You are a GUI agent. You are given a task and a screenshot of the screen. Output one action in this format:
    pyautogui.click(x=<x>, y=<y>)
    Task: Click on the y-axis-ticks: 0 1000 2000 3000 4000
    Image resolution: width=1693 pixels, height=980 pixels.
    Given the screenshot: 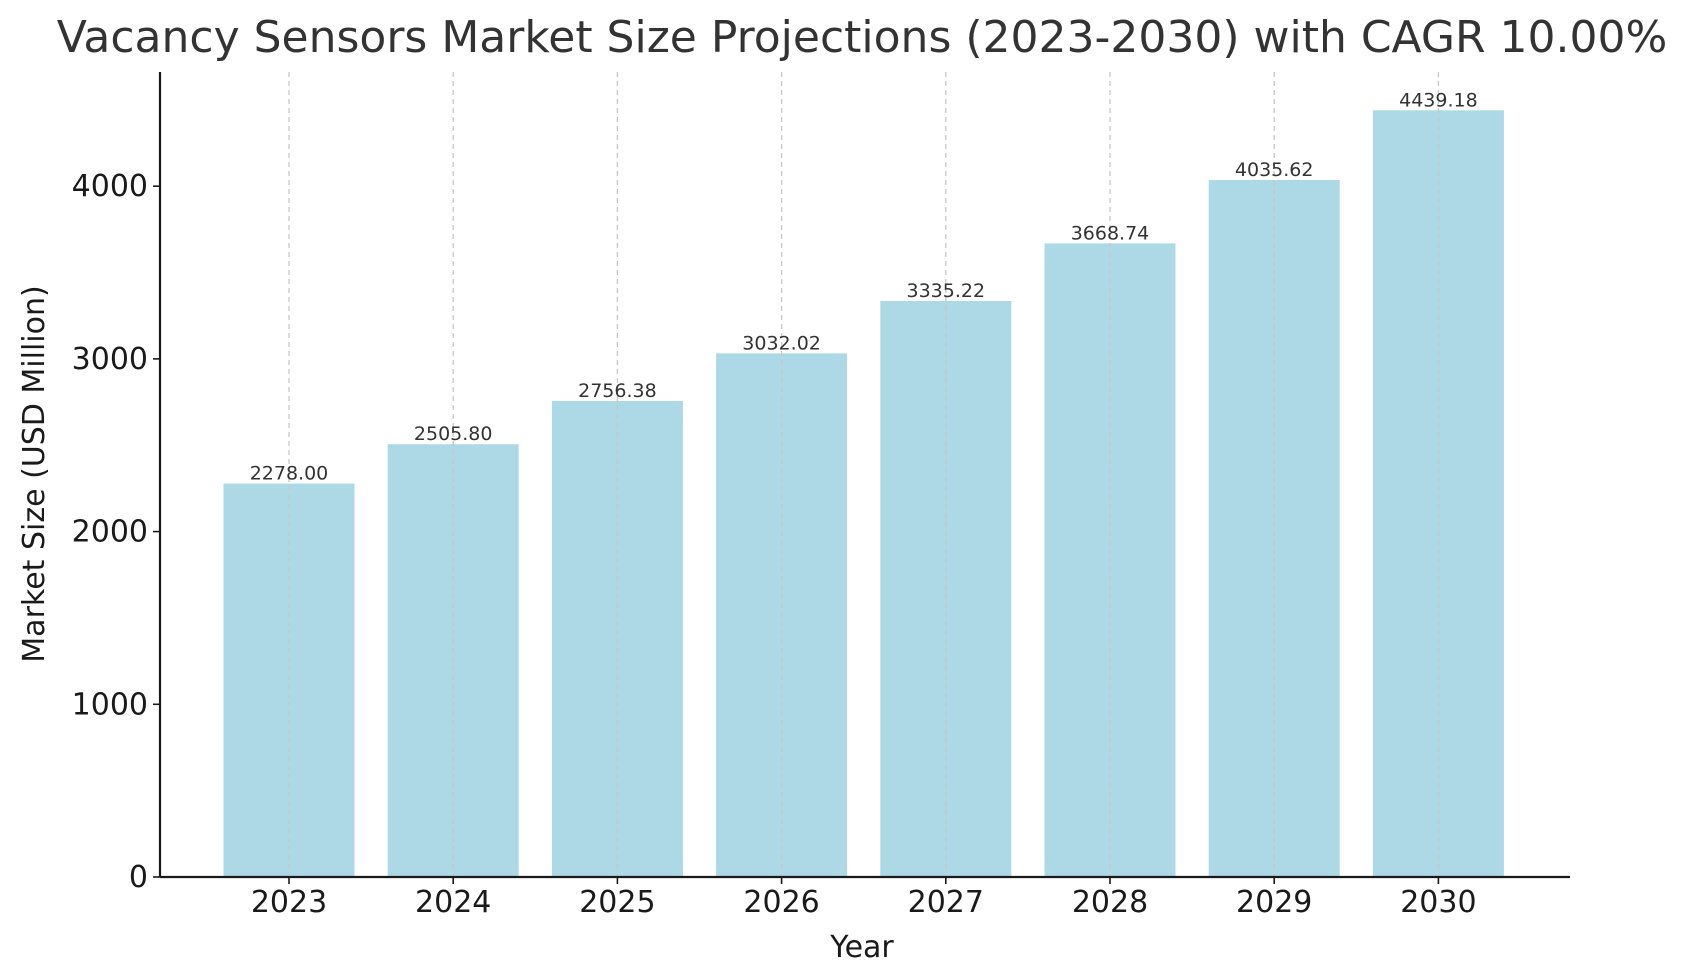 What is the action you would take?
    pyautogui.click(x=116, y=532)
    